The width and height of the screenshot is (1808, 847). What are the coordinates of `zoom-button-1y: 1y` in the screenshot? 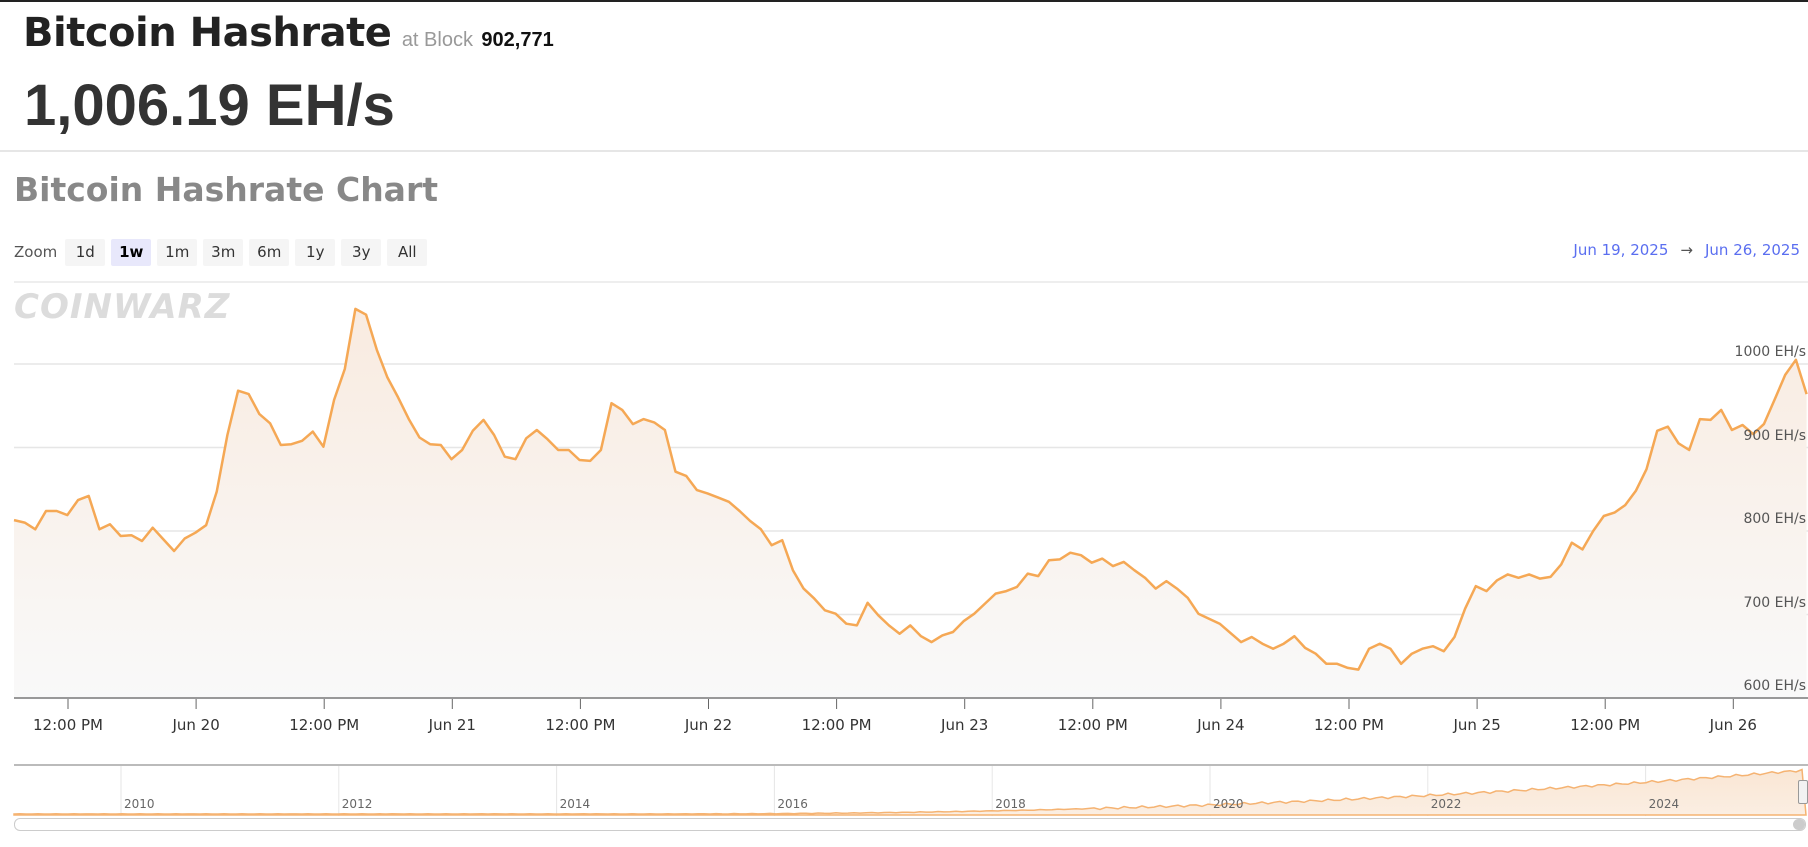 It's located at (315, 252).